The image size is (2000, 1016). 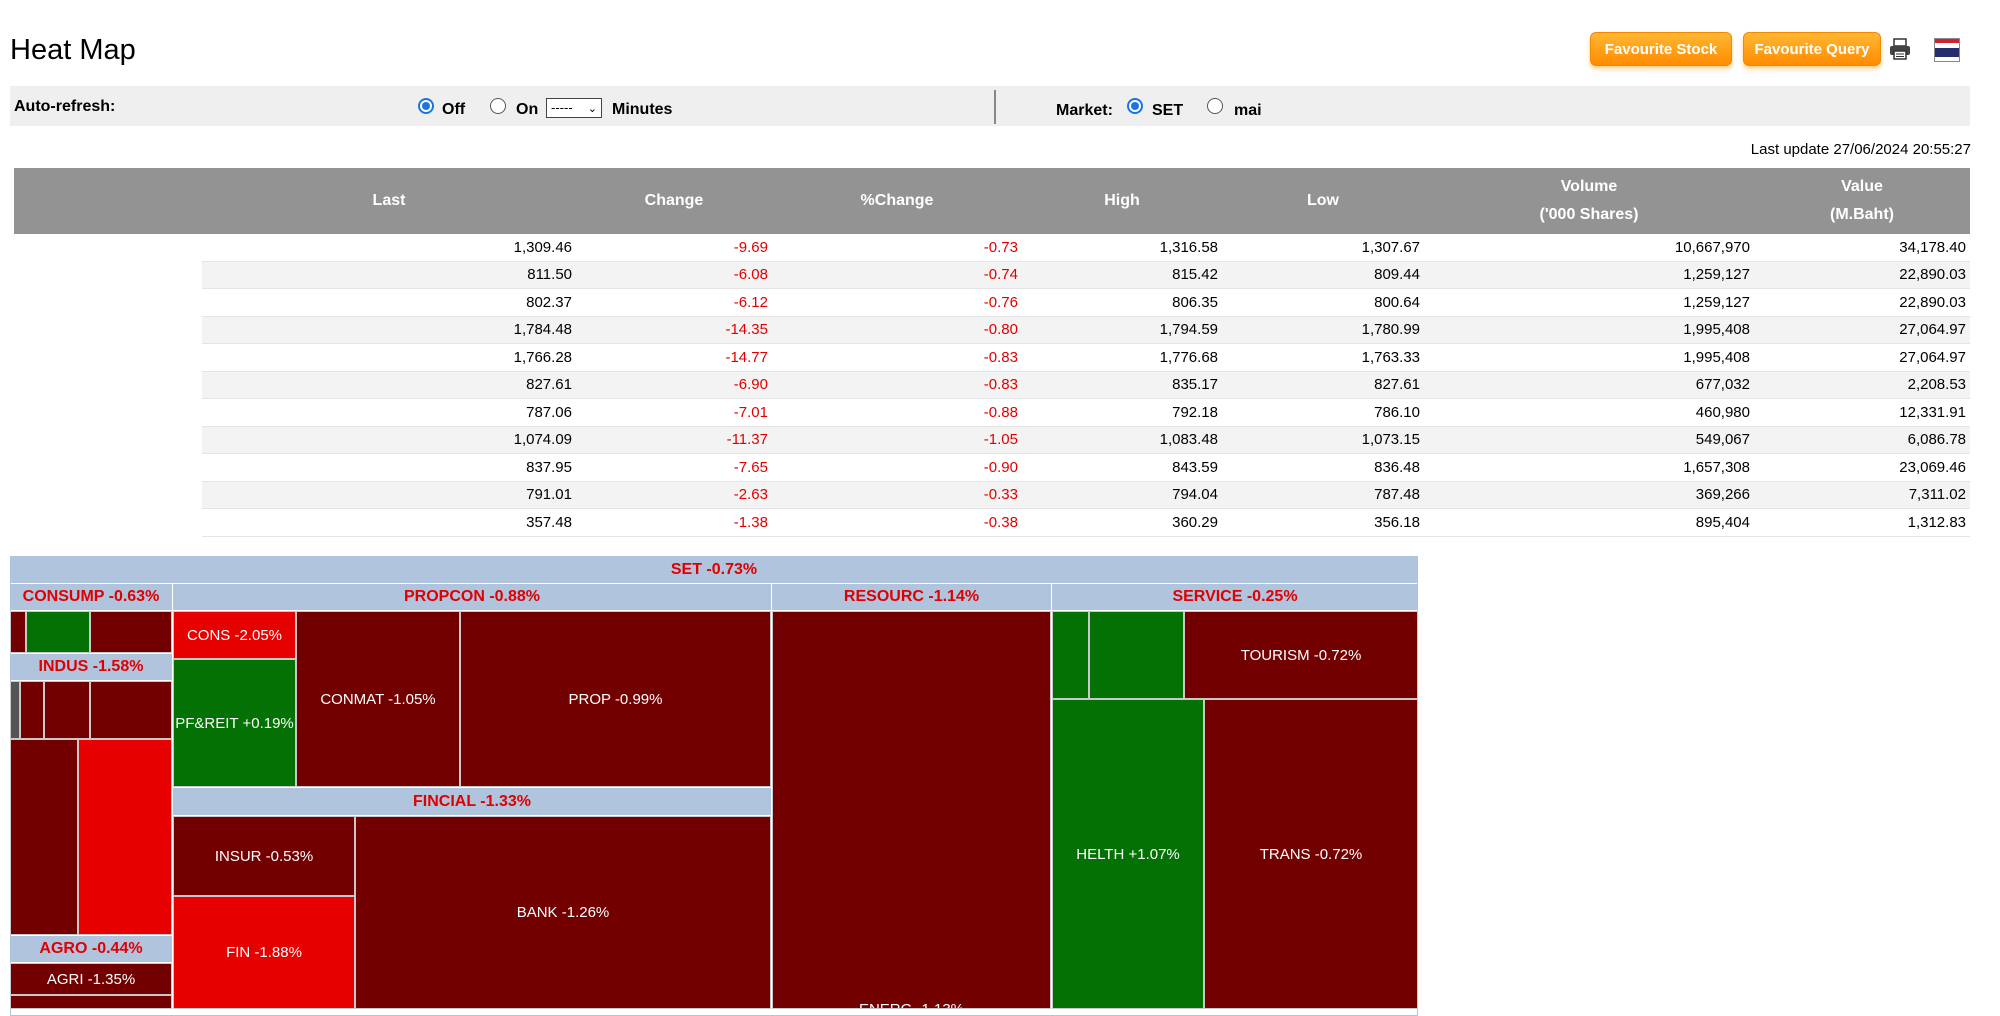 What do you see at coordinates (389, 248) in the screenshot?
I see `table-cell: 1,309.46` at bounding box center [389, 248].